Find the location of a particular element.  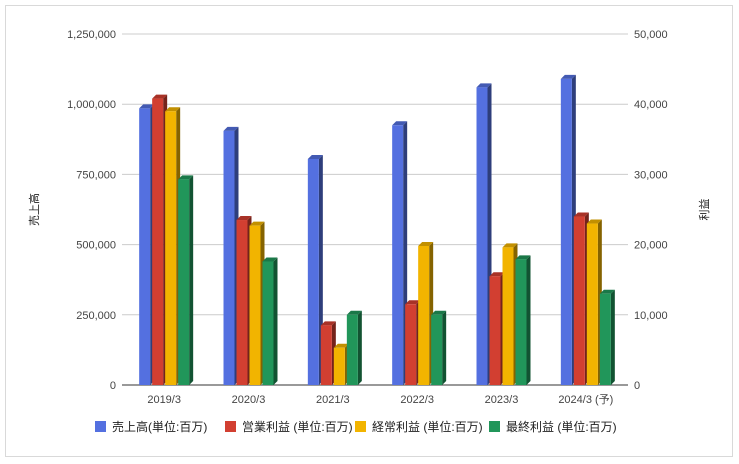

legend-item: 経常利益 (単位:百万) is located at coordinates (419, 426).